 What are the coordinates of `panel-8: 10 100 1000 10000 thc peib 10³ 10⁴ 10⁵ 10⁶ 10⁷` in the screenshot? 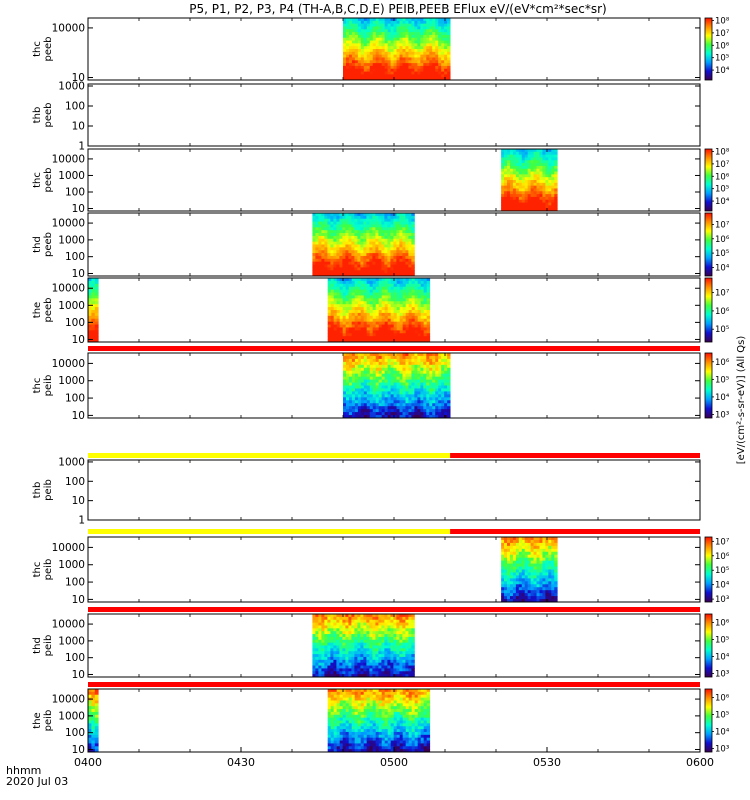 It's located at (381, 571).